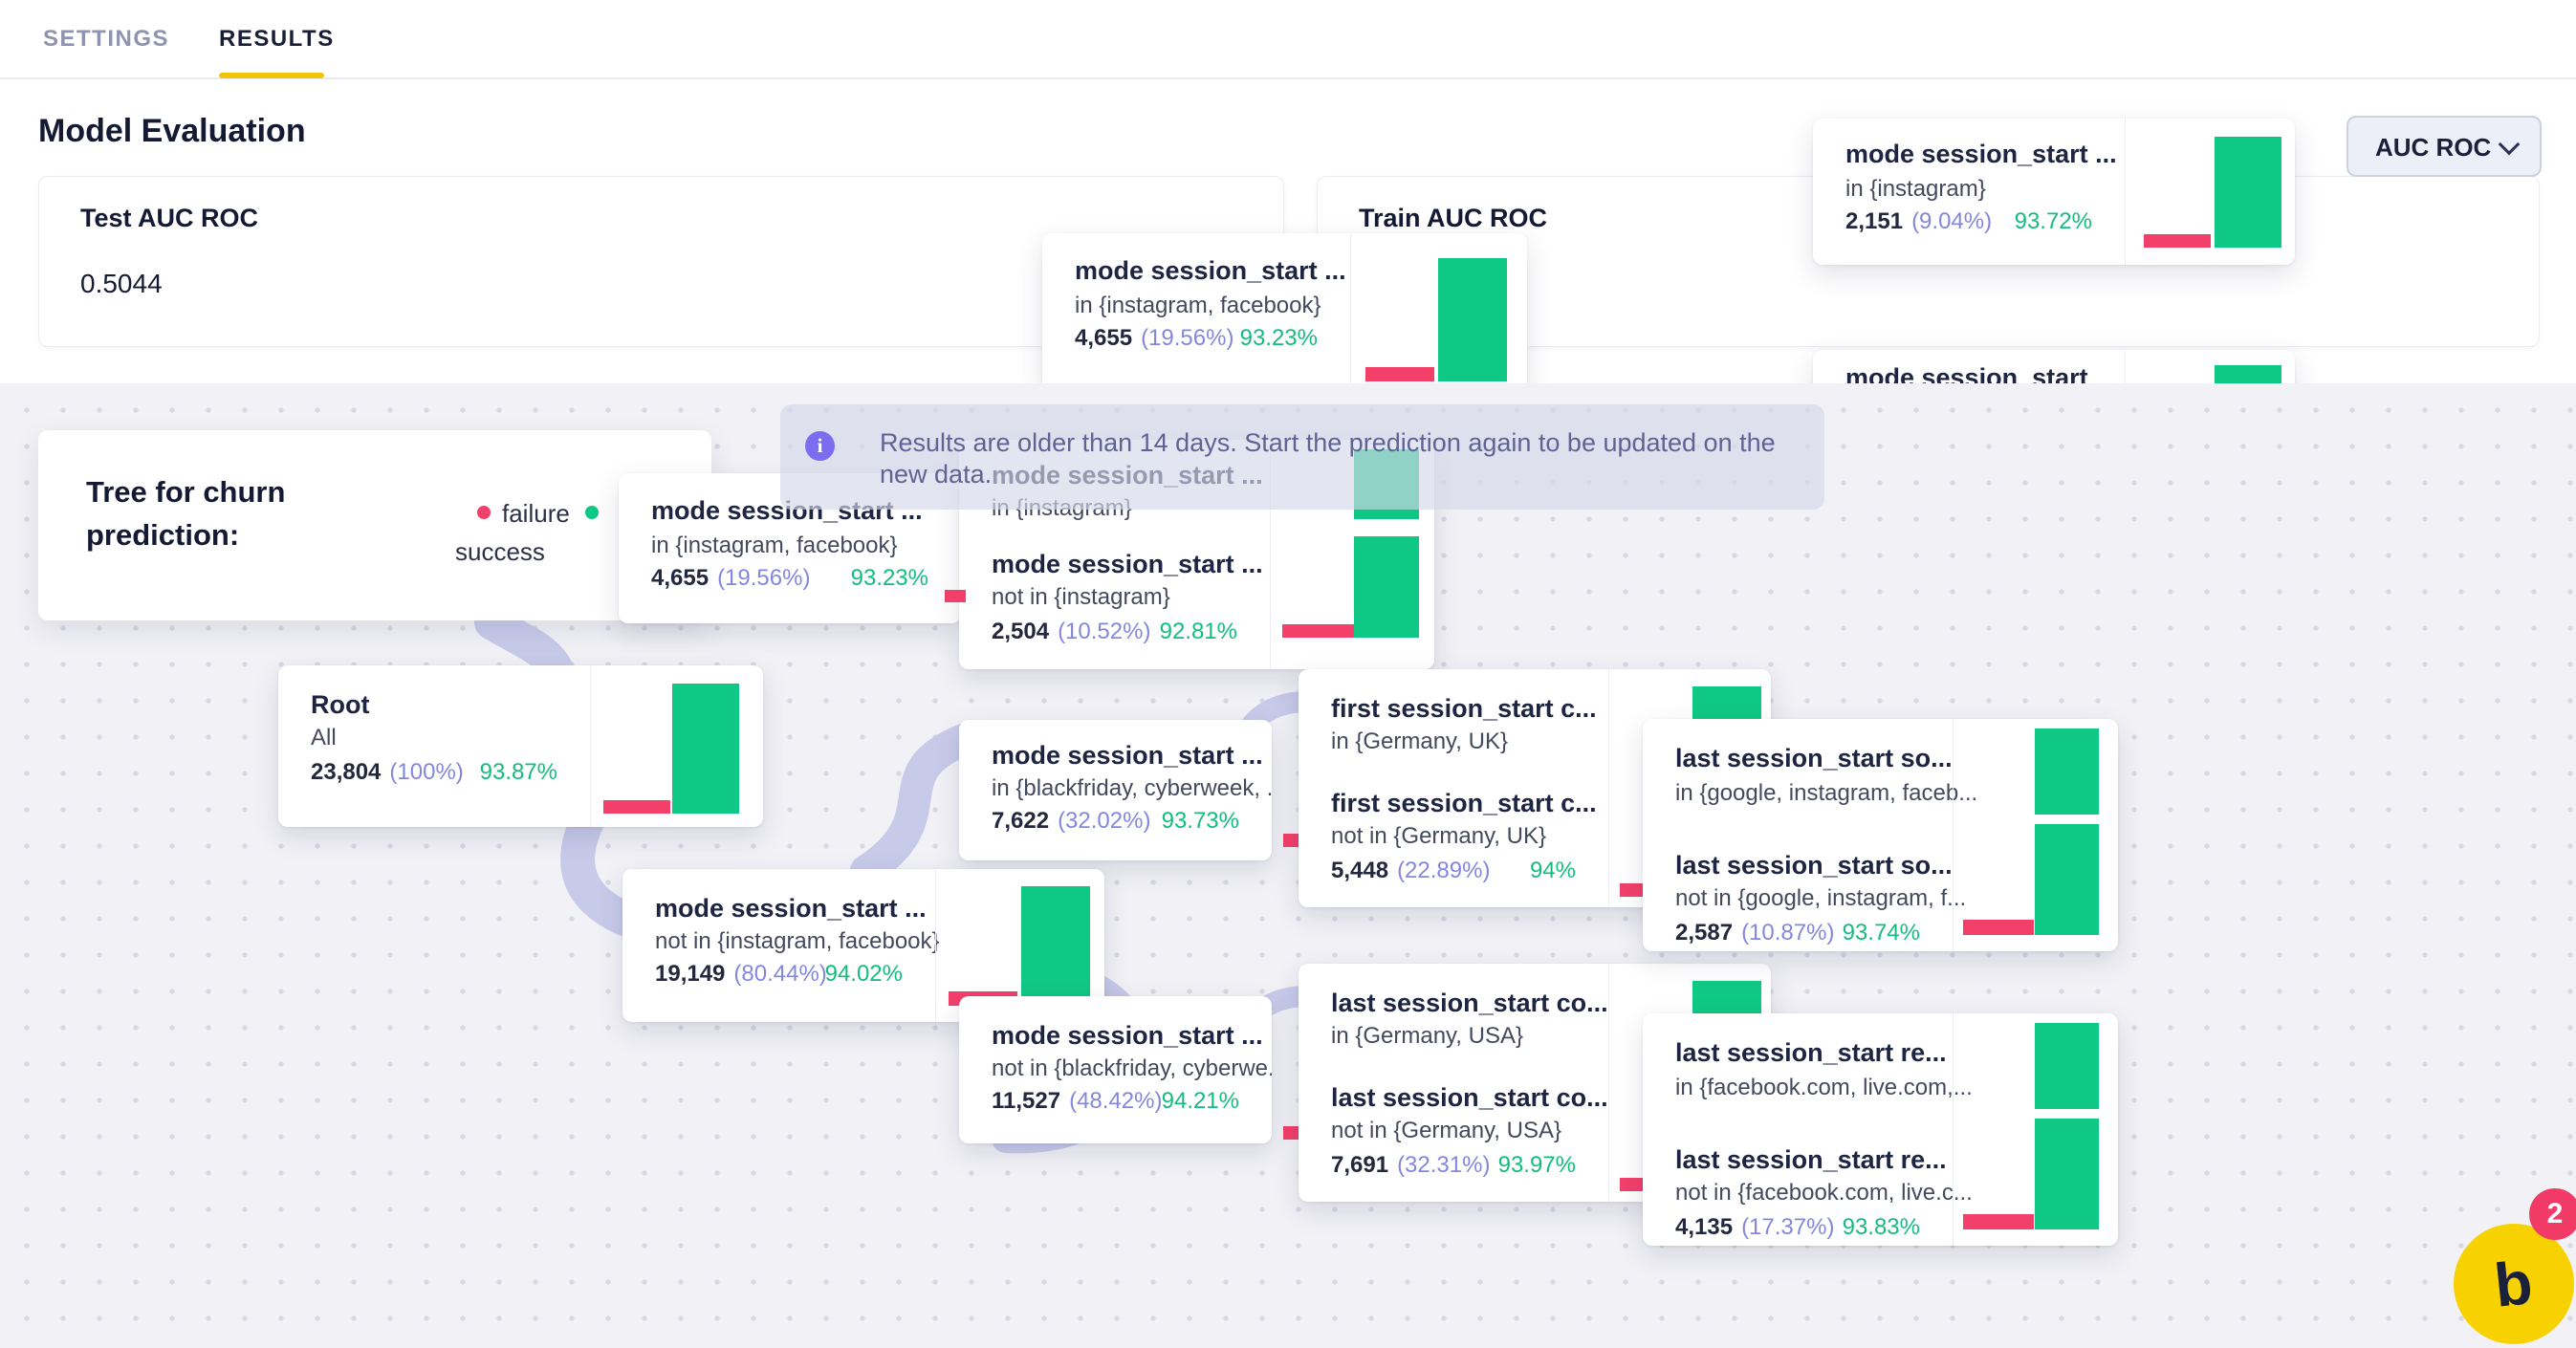  What do you see at coordinates (1200, 1101) in the screenshot?
I see `node-score: 94.21%` at bounding box center [1200, 1101].